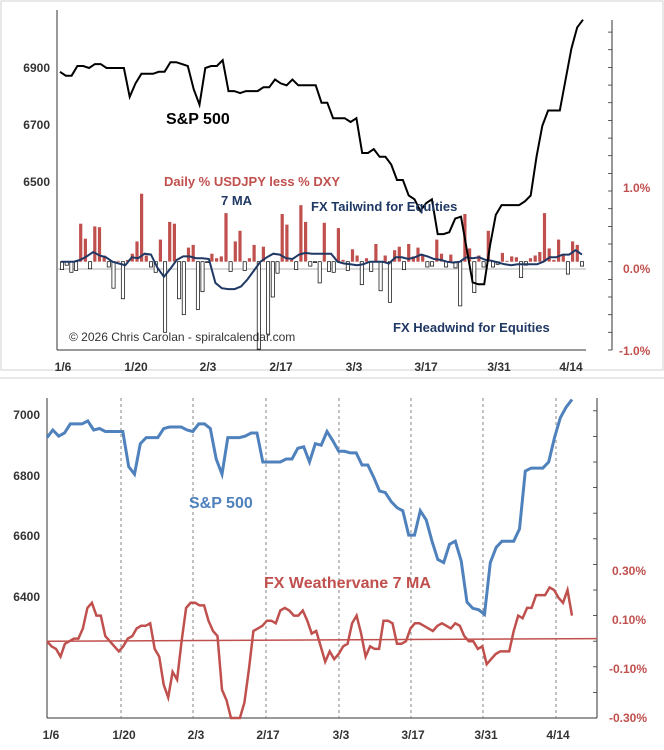  I want to click on ma-label: 7 MA, so click(237, 200).